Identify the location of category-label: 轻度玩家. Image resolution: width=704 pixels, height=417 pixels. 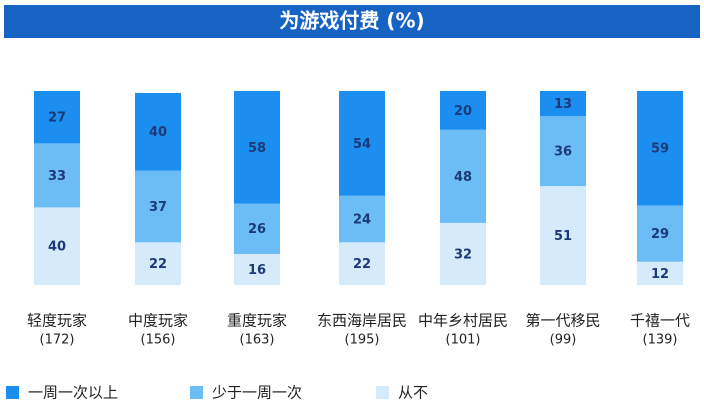
(57, 321).